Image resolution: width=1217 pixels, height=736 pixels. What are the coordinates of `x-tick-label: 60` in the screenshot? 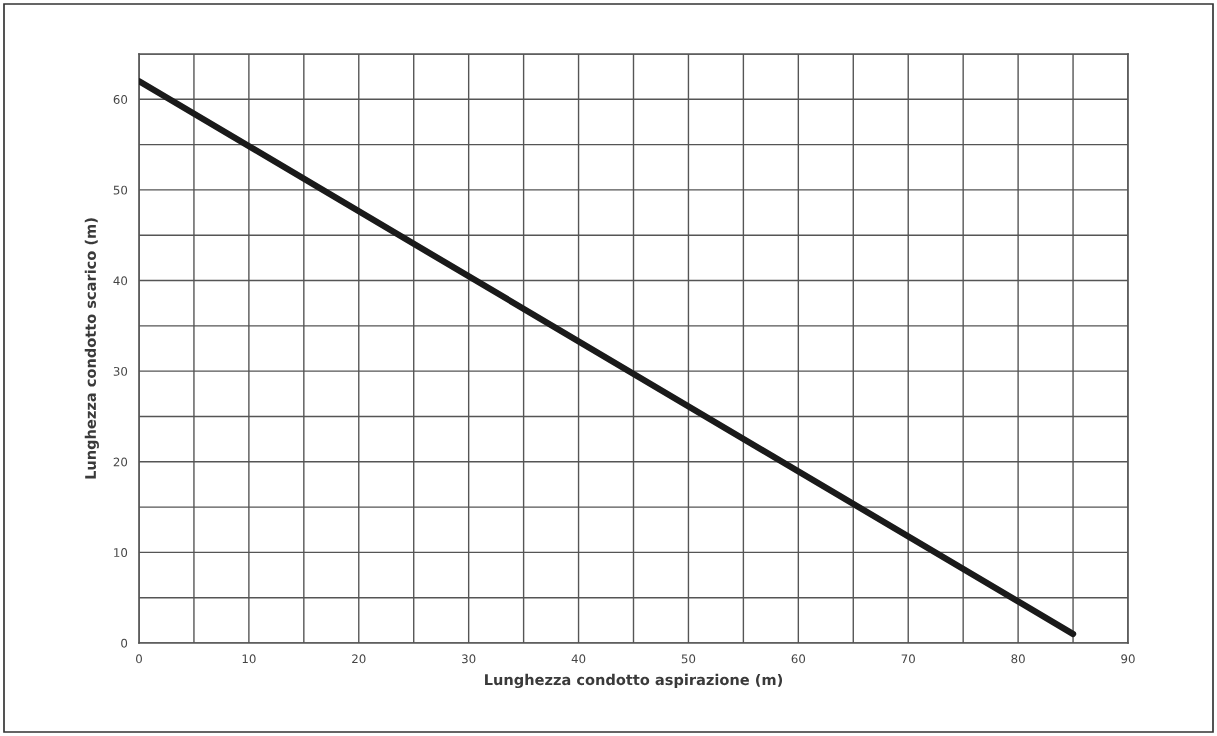 It's located at (798, 659).